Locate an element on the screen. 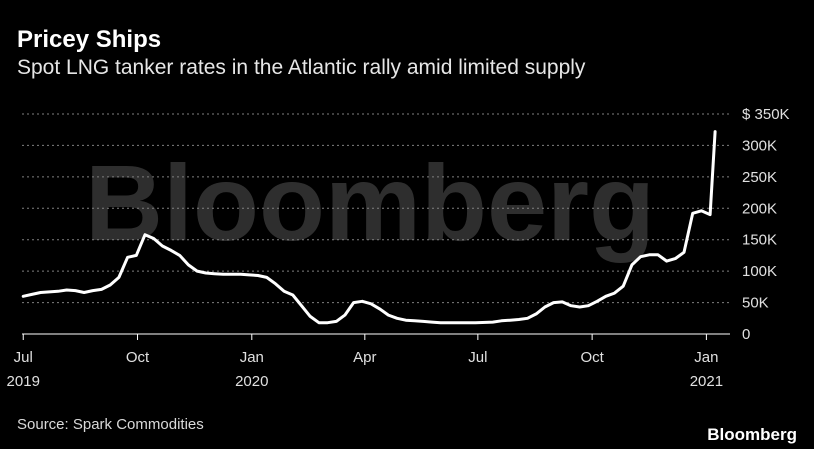 The width and height of the screenshot is (814, 449). y-tick-label: 300K is located at coordinates (759, 145).